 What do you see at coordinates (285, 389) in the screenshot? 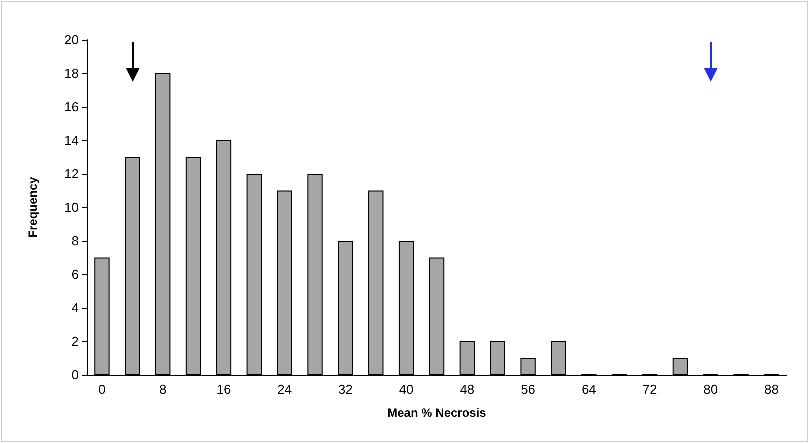
I see `x-tick-label: 24` at bounding box center [285, 389].